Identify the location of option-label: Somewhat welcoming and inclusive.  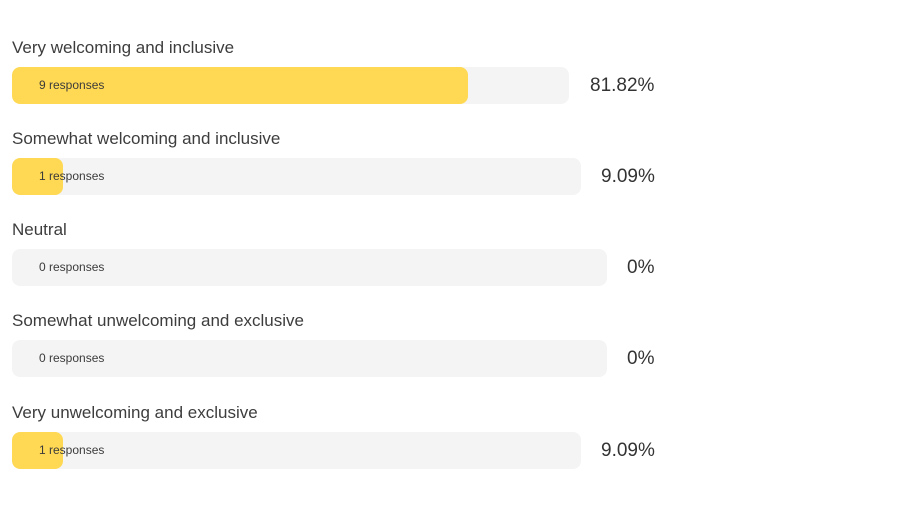
(146, 138).